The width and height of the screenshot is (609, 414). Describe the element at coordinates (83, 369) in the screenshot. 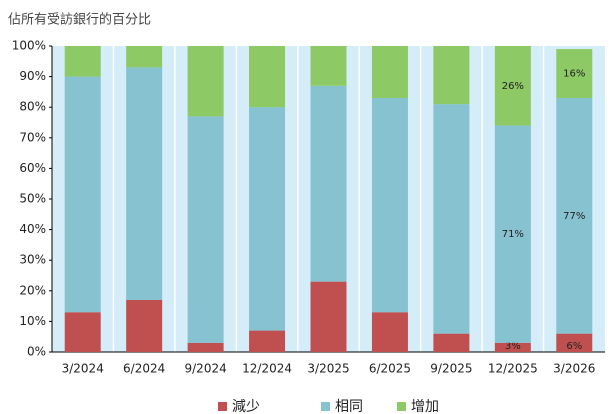

I see `x-tick-label: 3/2024` at that location.